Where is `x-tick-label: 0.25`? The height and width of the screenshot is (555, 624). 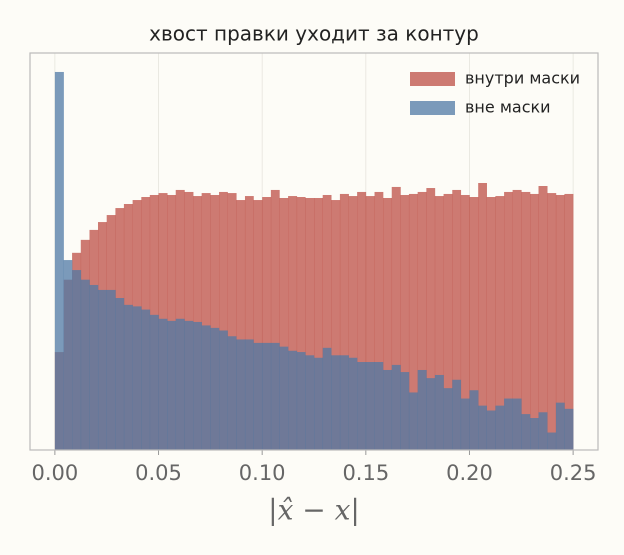 x-tick-label: 0.25 is located at coordinates (573, 473).